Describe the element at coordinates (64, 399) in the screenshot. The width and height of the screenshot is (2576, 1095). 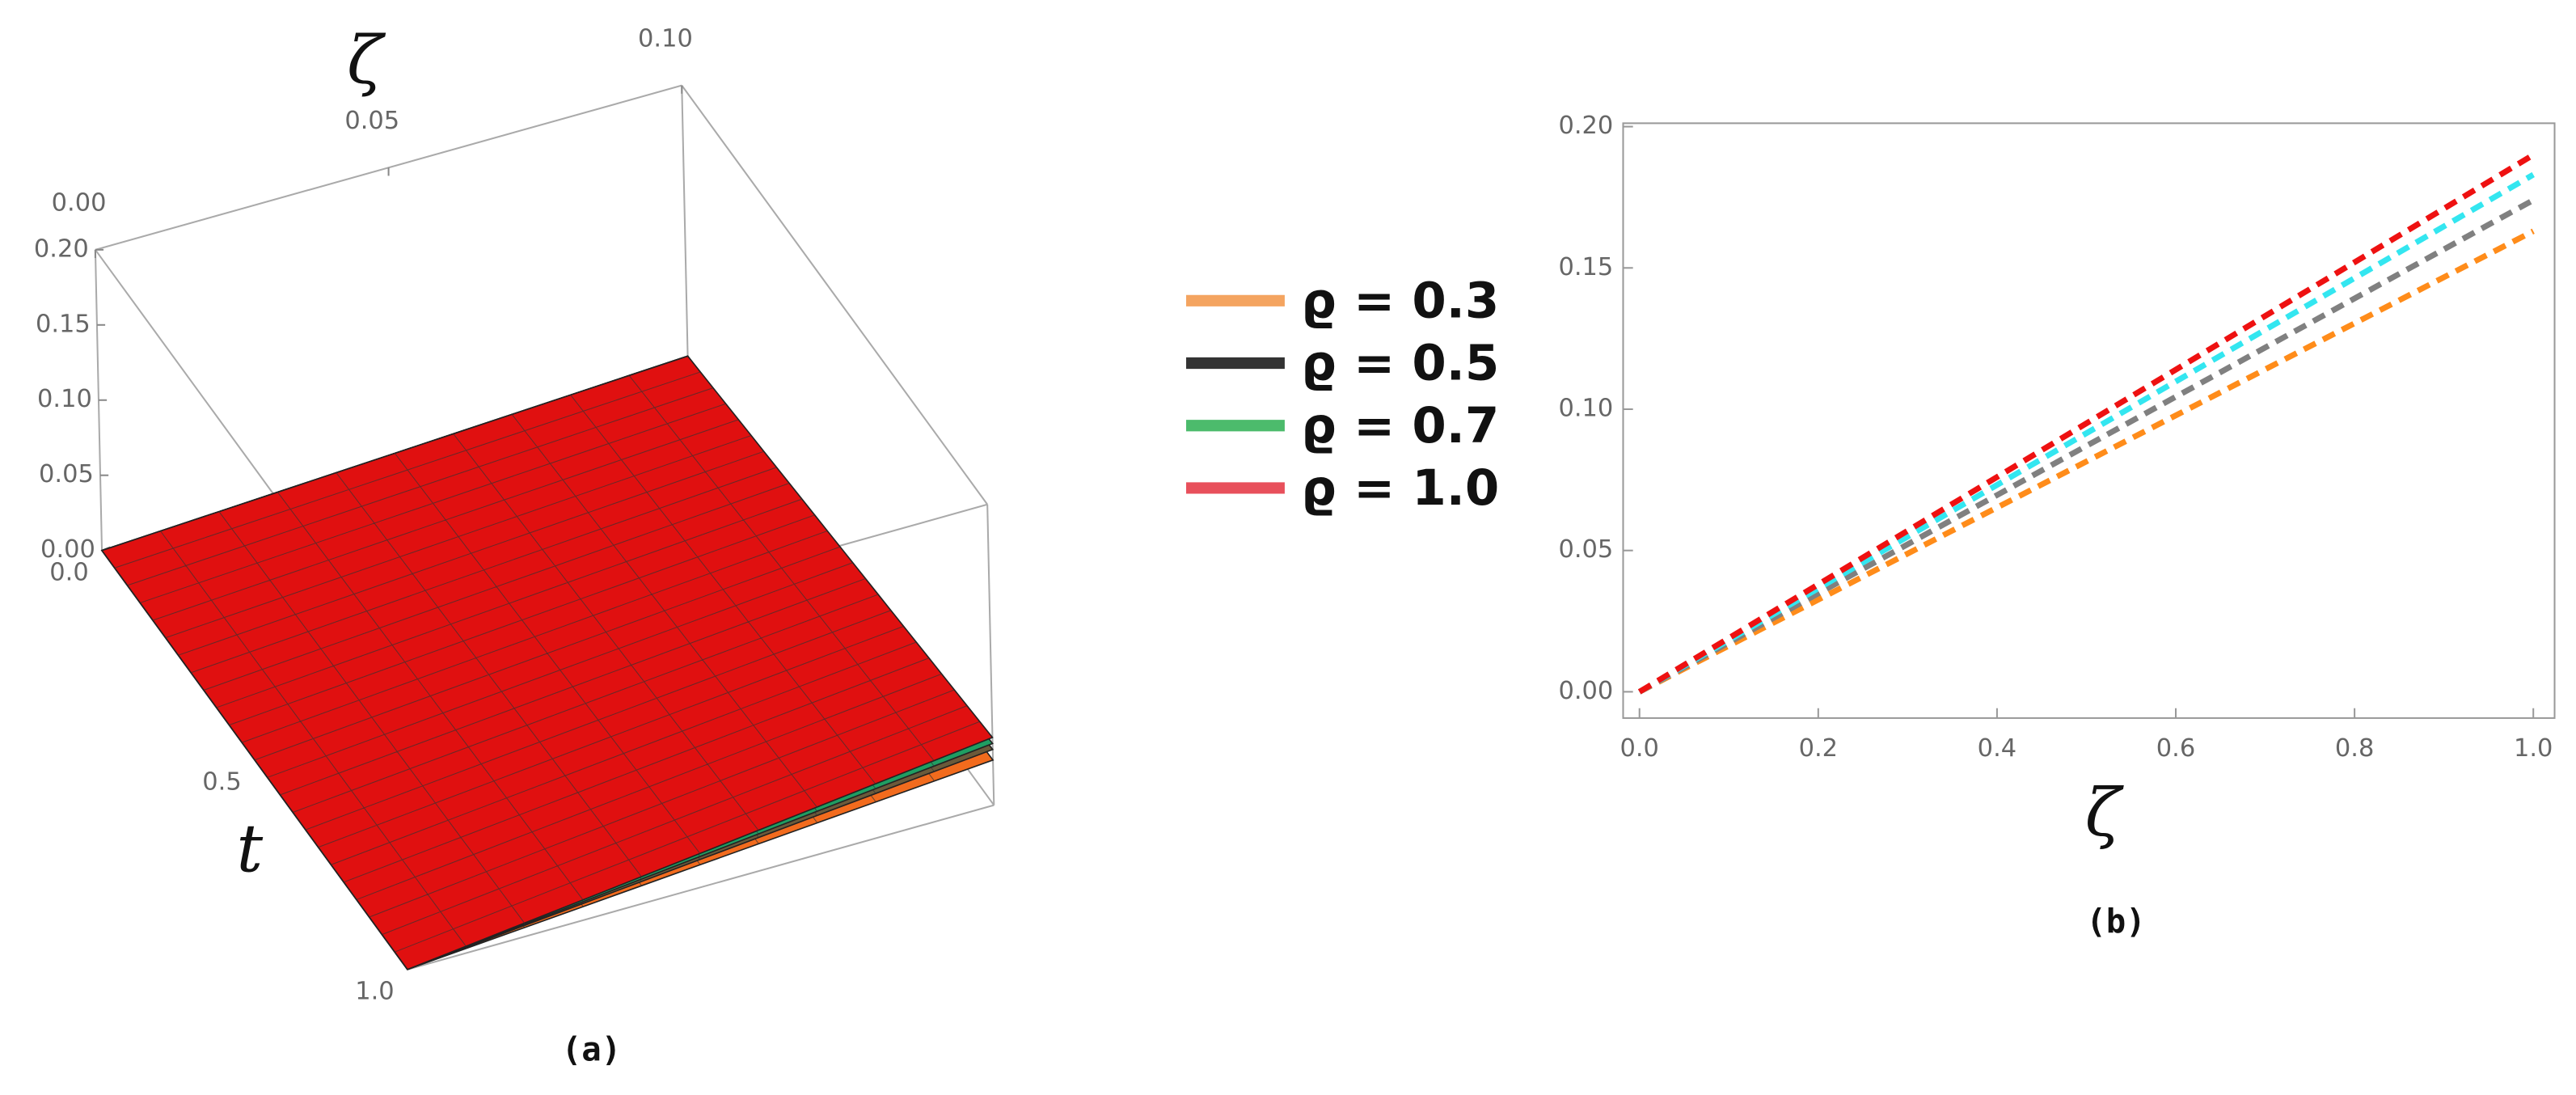
I see `z-tick-label: 0.10` at that location.